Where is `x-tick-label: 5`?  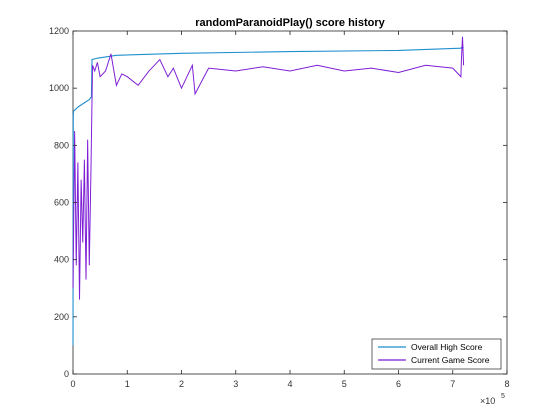
x-tick-label: 5 is located at coordinates (344, 384).